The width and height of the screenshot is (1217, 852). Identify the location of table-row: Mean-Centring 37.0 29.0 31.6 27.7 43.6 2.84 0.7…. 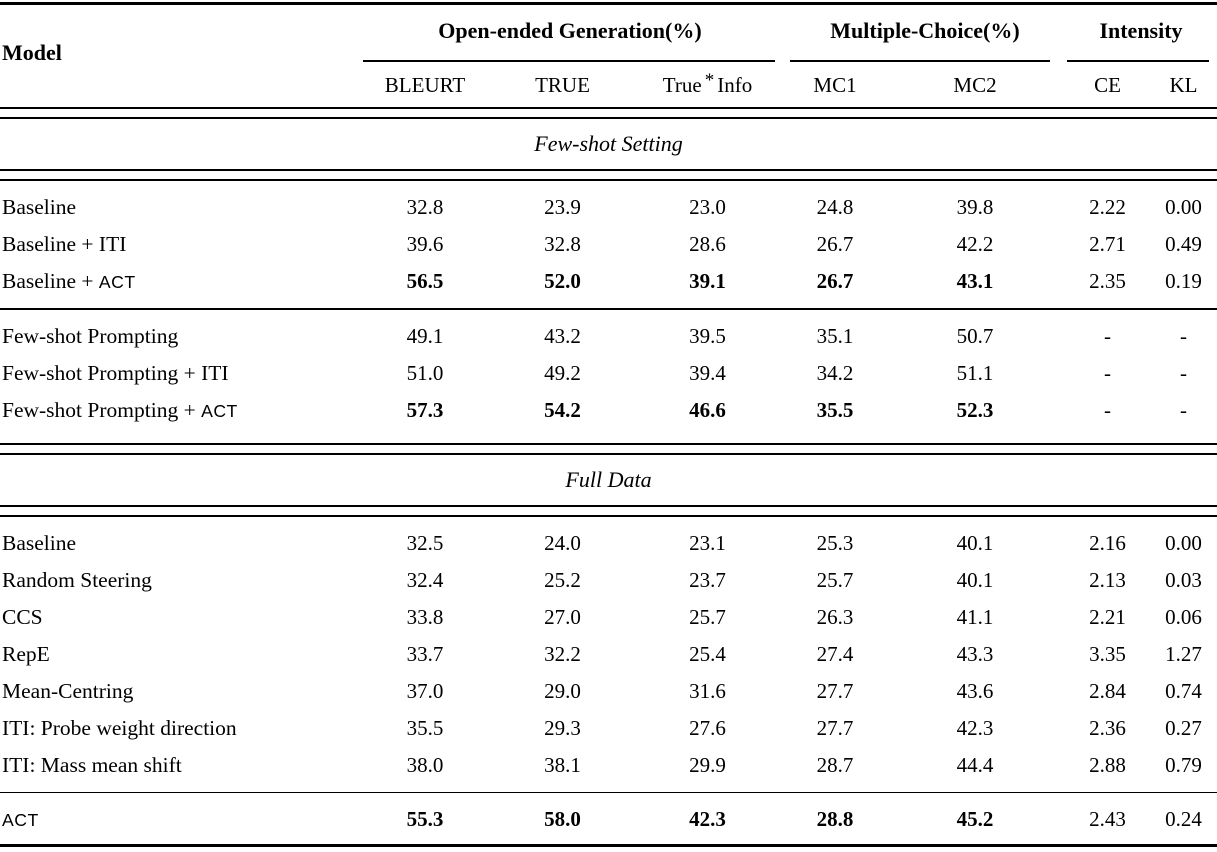
(608, 691).